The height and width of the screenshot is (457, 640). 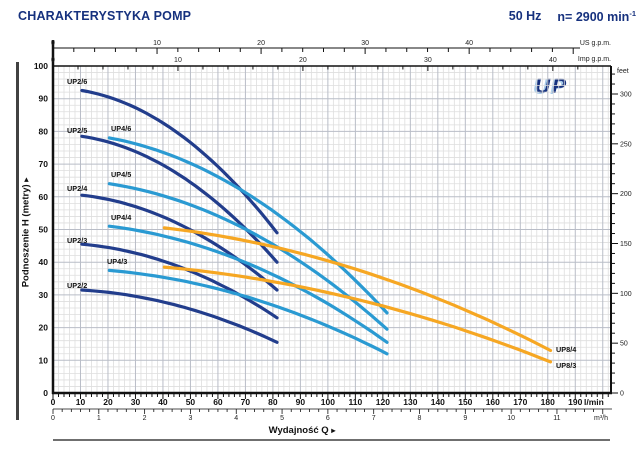 I want to click on svg-text: UP4/3, so click(x=117, y=261).